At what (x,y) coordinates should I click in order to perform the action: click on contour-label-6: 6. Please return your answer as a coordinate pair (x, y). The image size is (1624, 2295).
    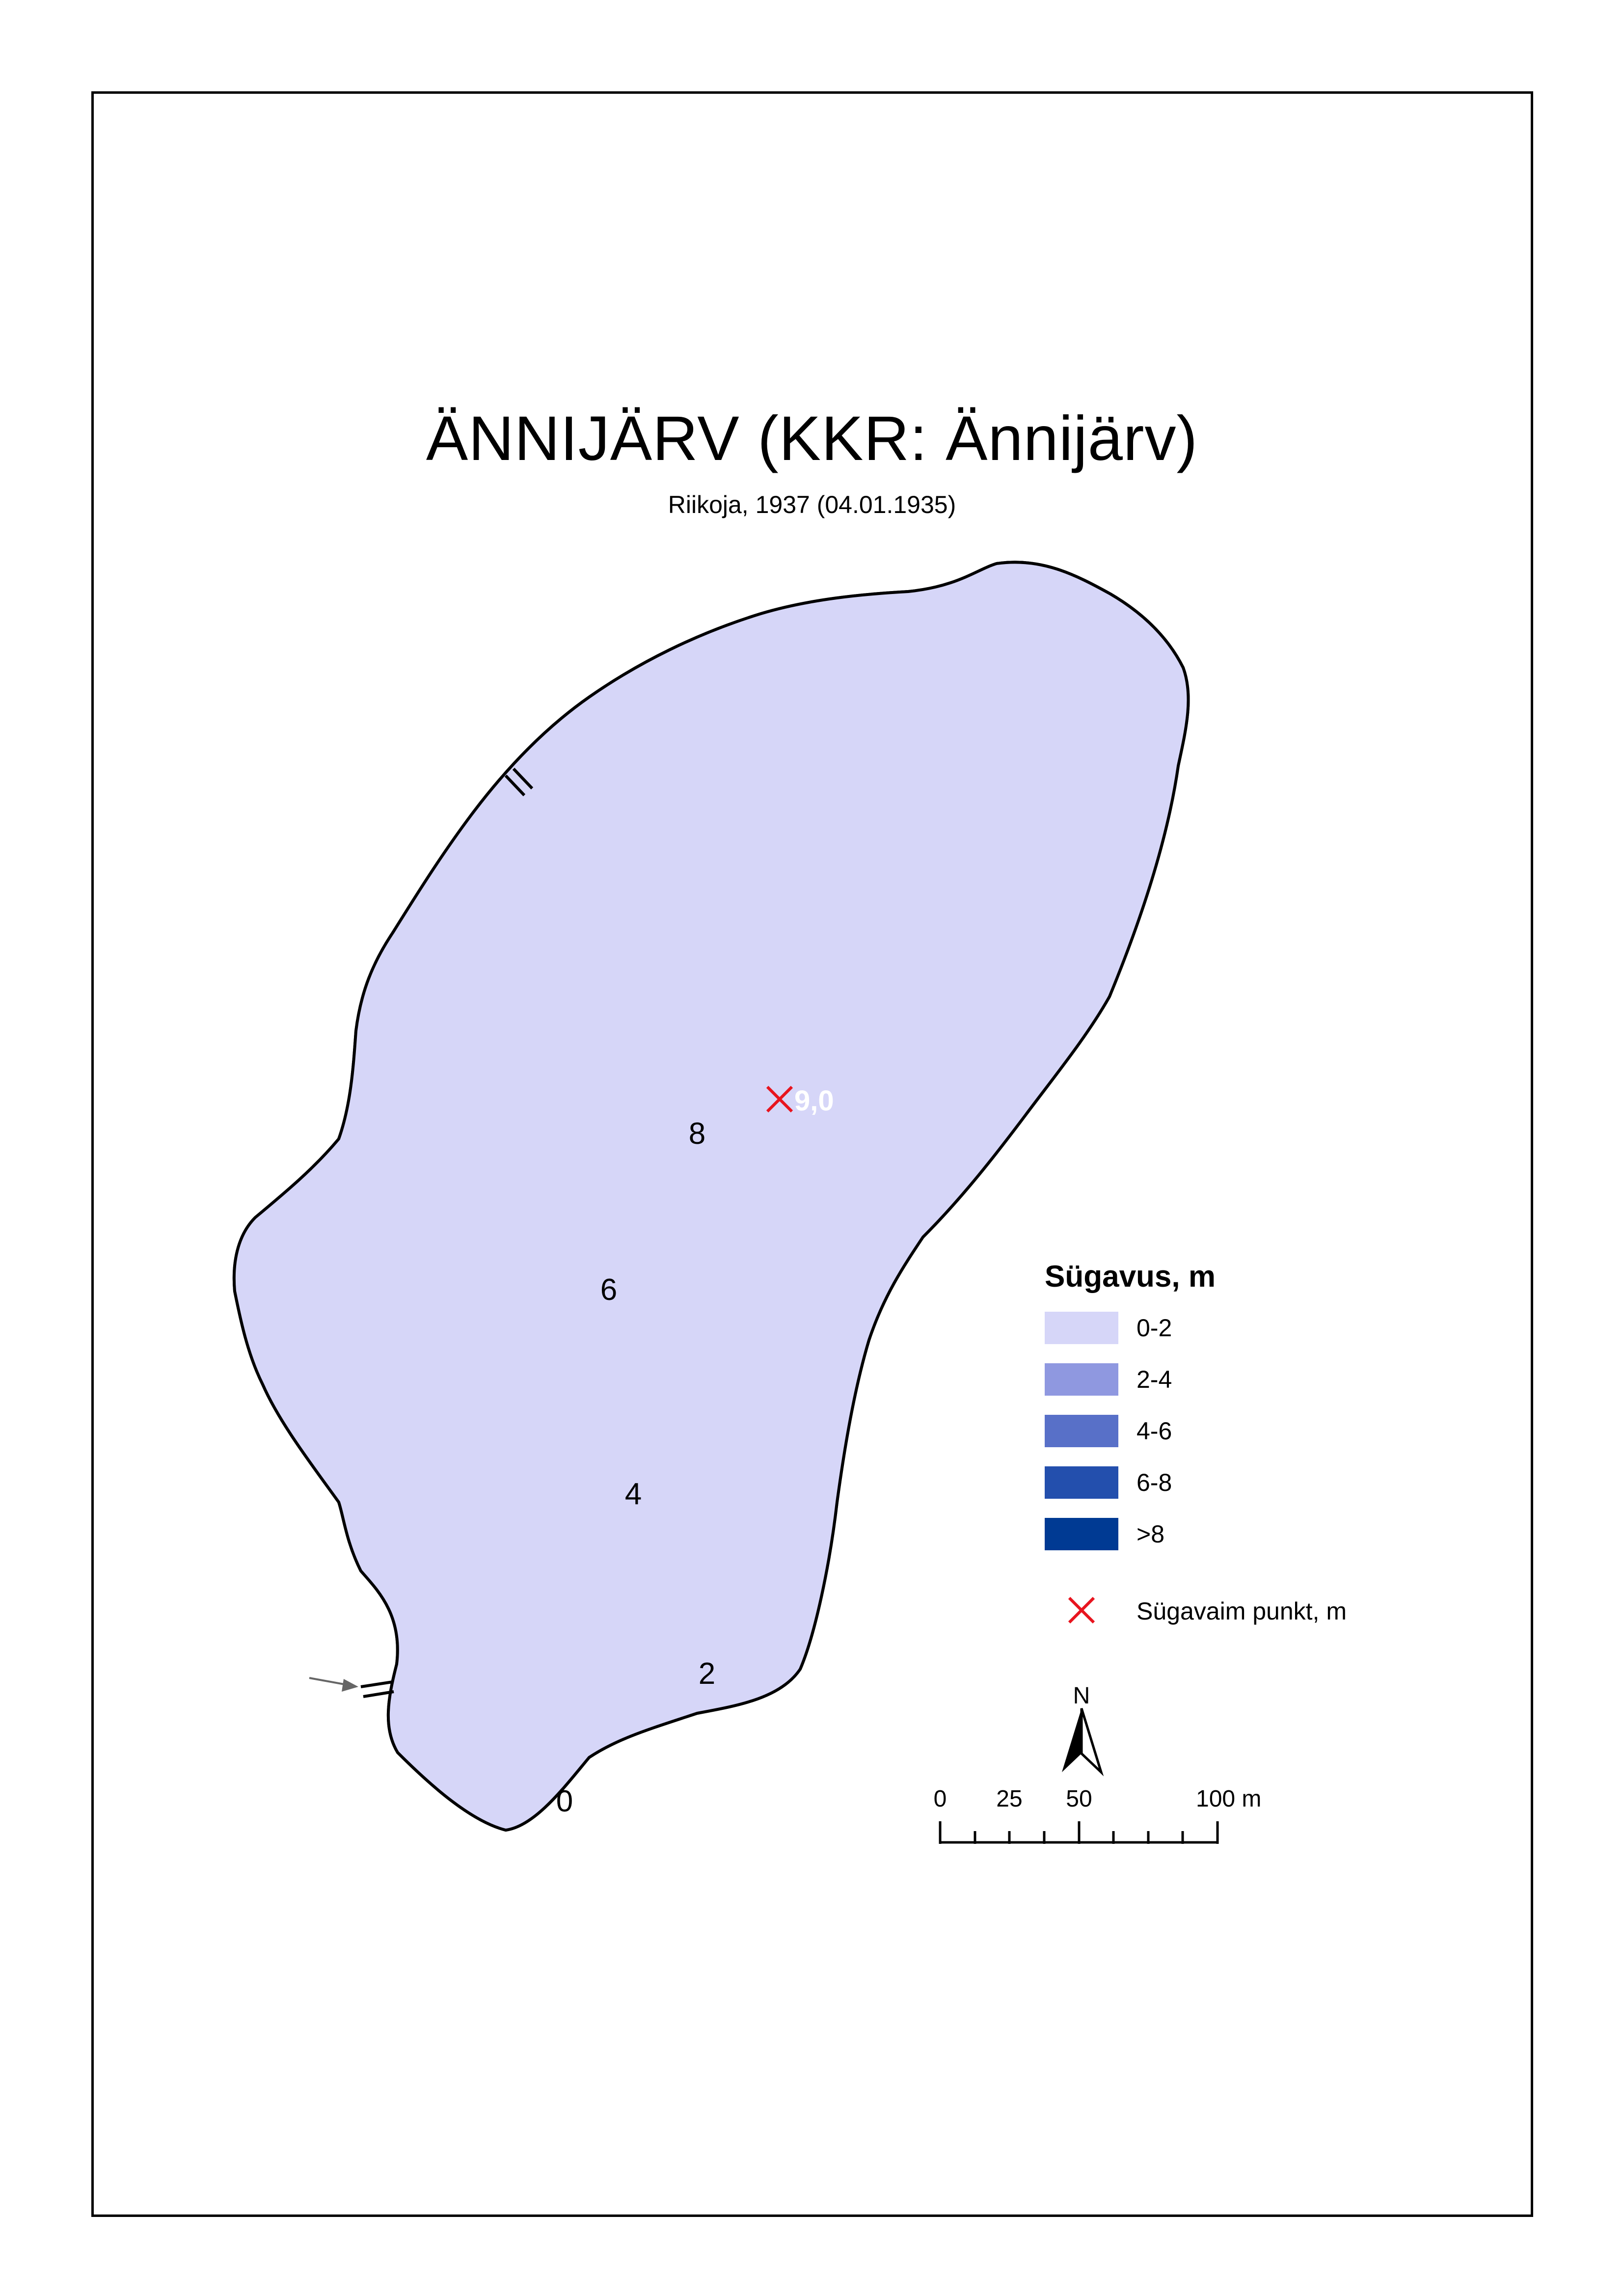
    Looking at the image, I should click on (608, 1290).